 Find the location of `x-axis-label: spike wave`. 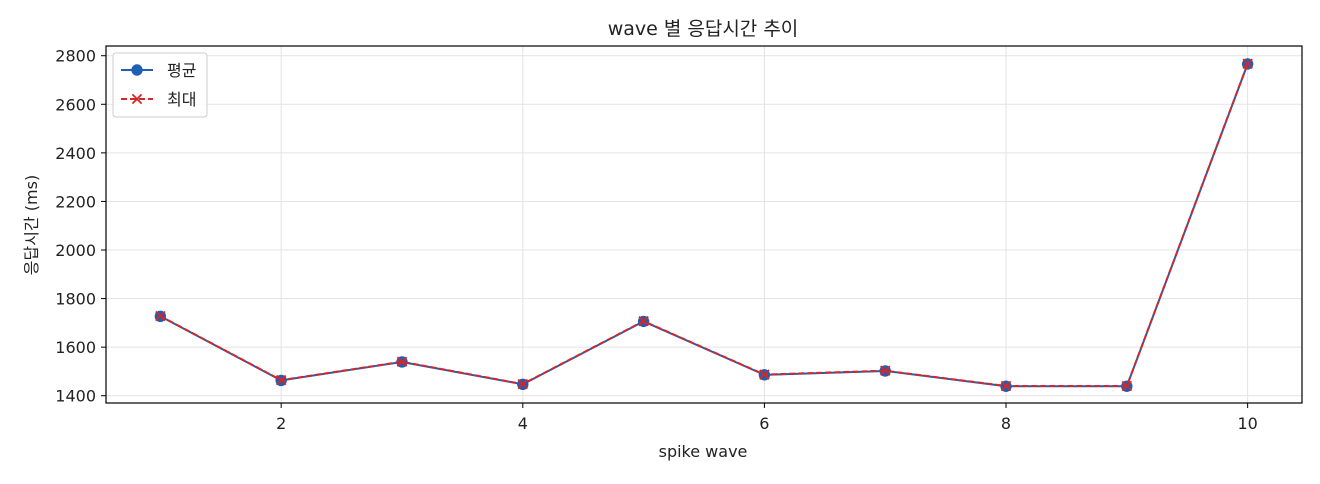

x-axis-label: spike wave is located at coordinates (703, 451).